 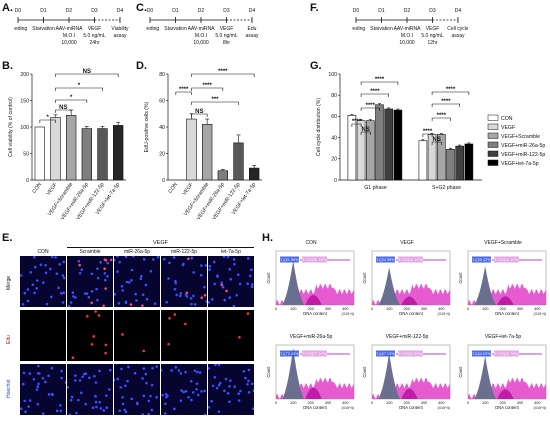 What do you see at coordinates (389, 309) in the screenshot?
I see `flow-xtick-label: 100` at bounding box center [389, 309].